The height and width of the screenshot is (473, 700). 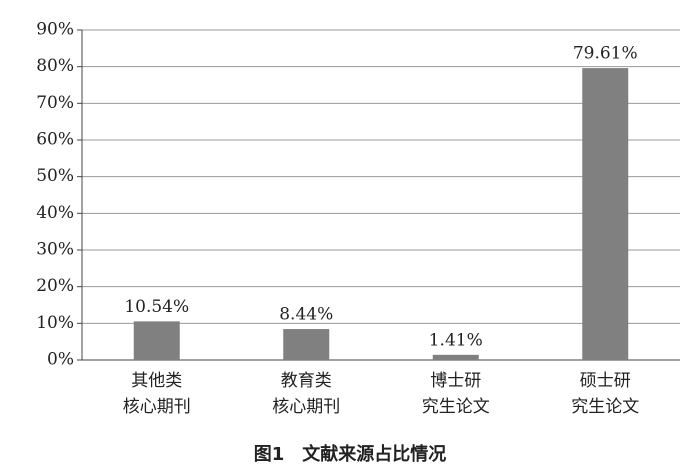 I want to click on y-tick-label: 30%, so click(x=55, y=250).